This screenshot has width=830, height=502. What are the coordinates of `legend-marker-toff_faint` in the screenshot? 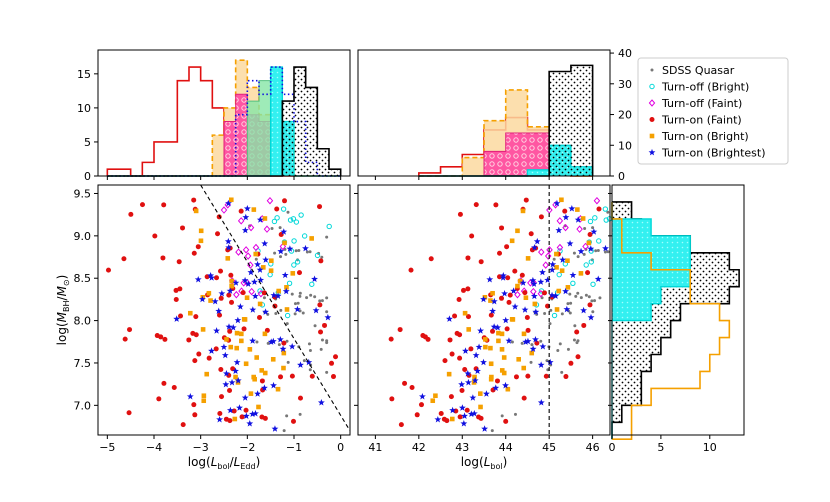 It's located at (652, 103).